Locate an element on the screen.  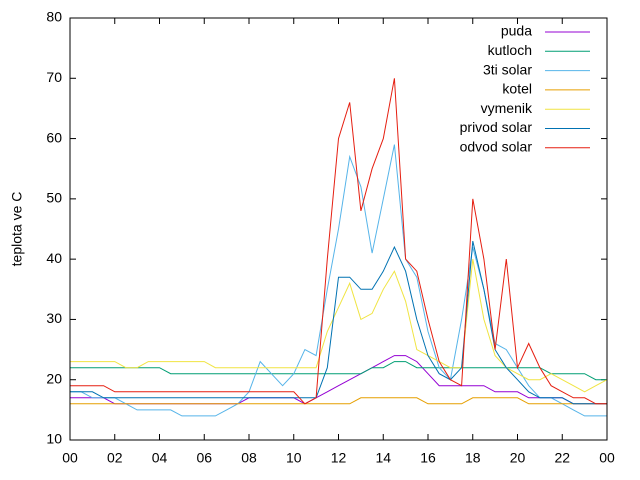
y-tick-label: 10 is located at coordinates (54, 439).